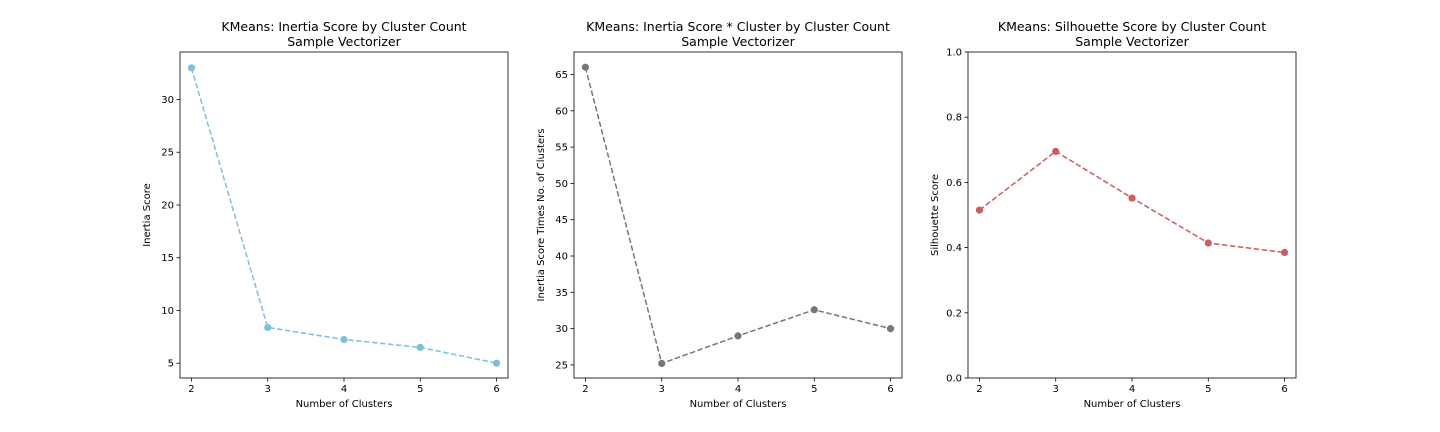 This screenshot has height=432, width=1440. Describe the element at coordinates (561, 148) in the screenshot. I see `y-tick-label: 55` at that location.